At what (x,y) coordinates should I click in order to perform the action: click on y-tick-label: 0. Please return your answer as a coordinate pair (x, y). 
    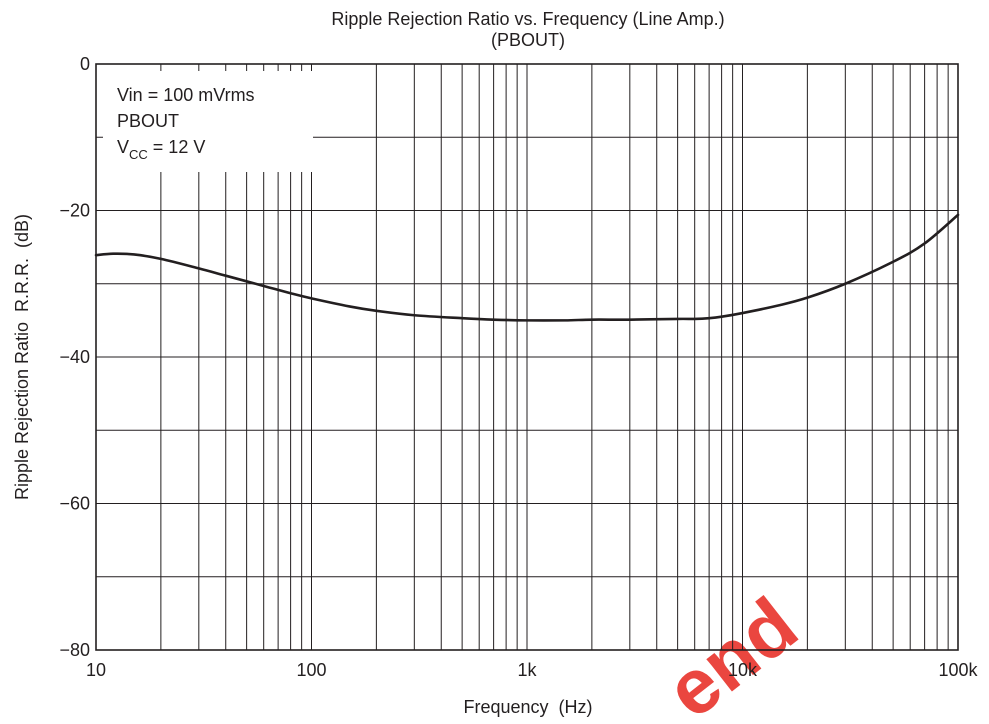
    Looking at the image, I should click on (85, 64).